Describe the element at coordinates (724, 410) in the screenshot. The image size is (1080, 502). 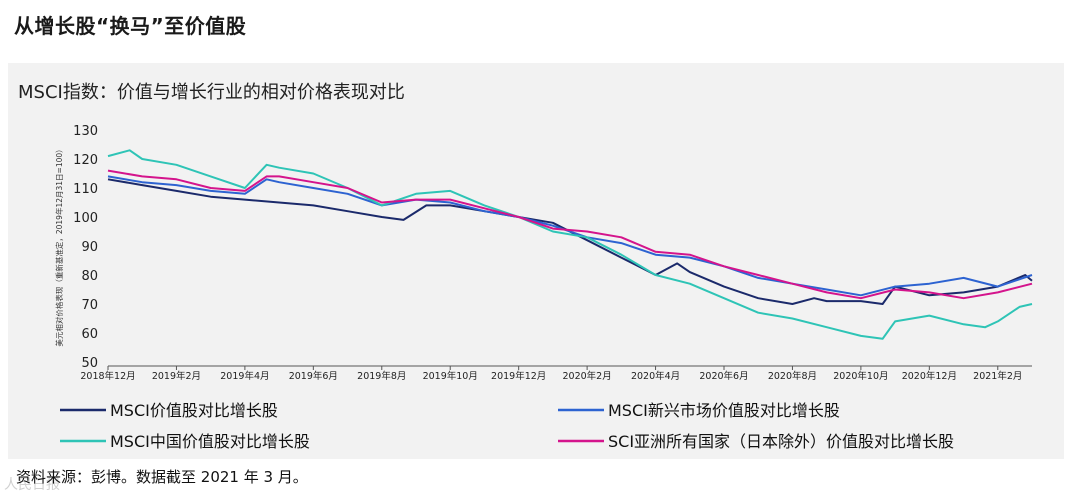
I see `legend-label-2: MSCI新兴市场价值股对比增长股` at that location.